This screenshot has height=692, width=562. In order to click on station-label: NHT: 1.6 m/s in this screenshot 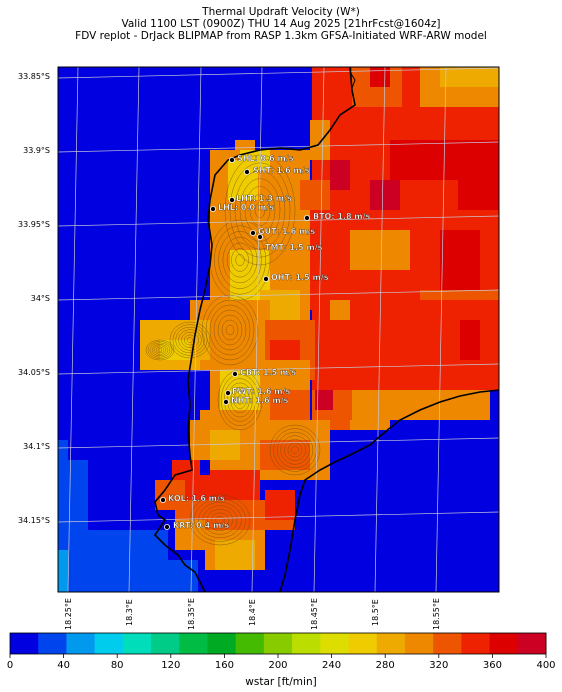, I will do `click(260, 400)`.